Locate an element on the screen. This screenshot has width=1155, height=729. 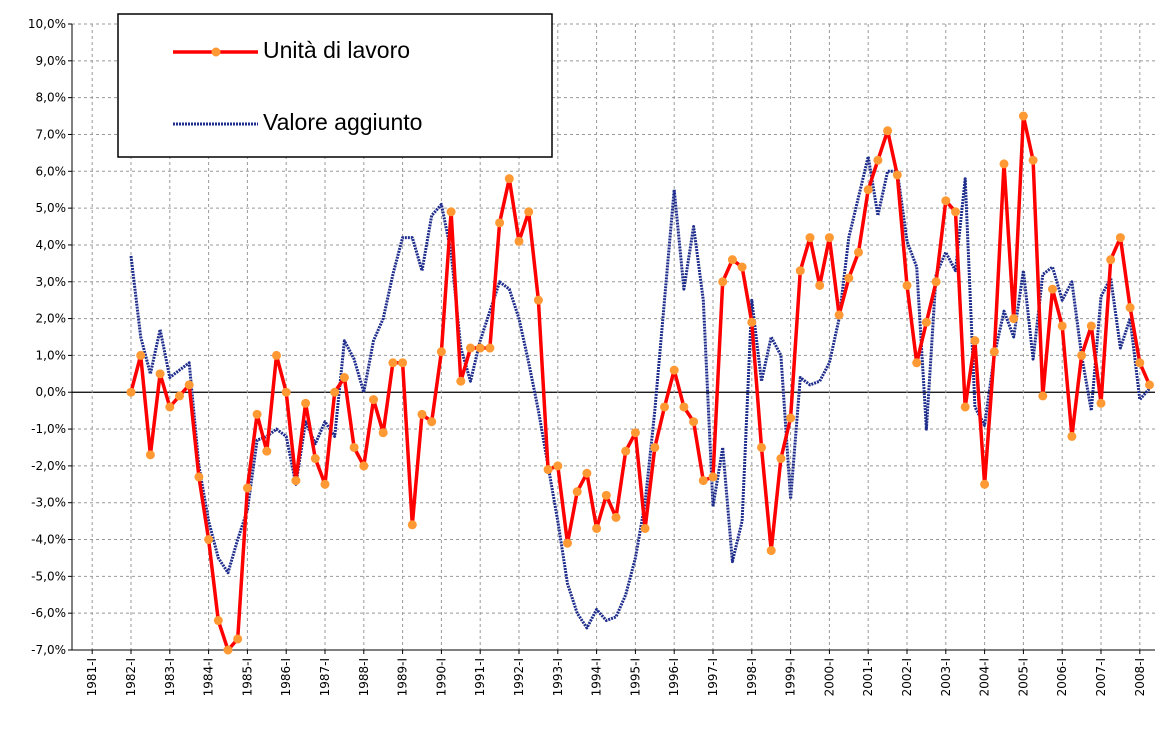
x-tick-label: 1987-I is located at coordinates (325, 677).